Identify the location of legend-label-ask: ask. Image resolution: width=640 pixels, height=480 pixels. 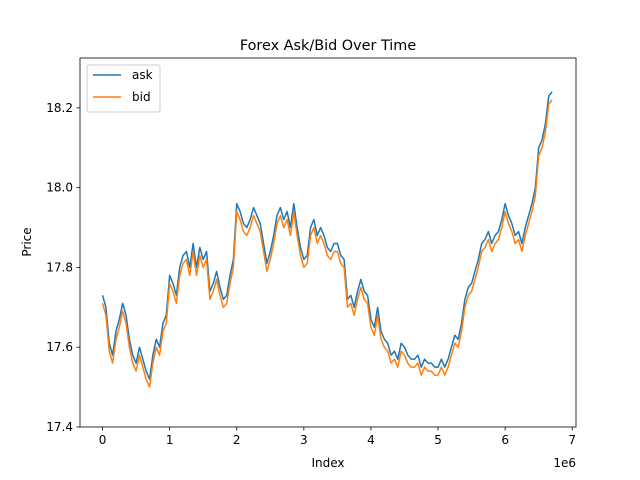
(142, 75).